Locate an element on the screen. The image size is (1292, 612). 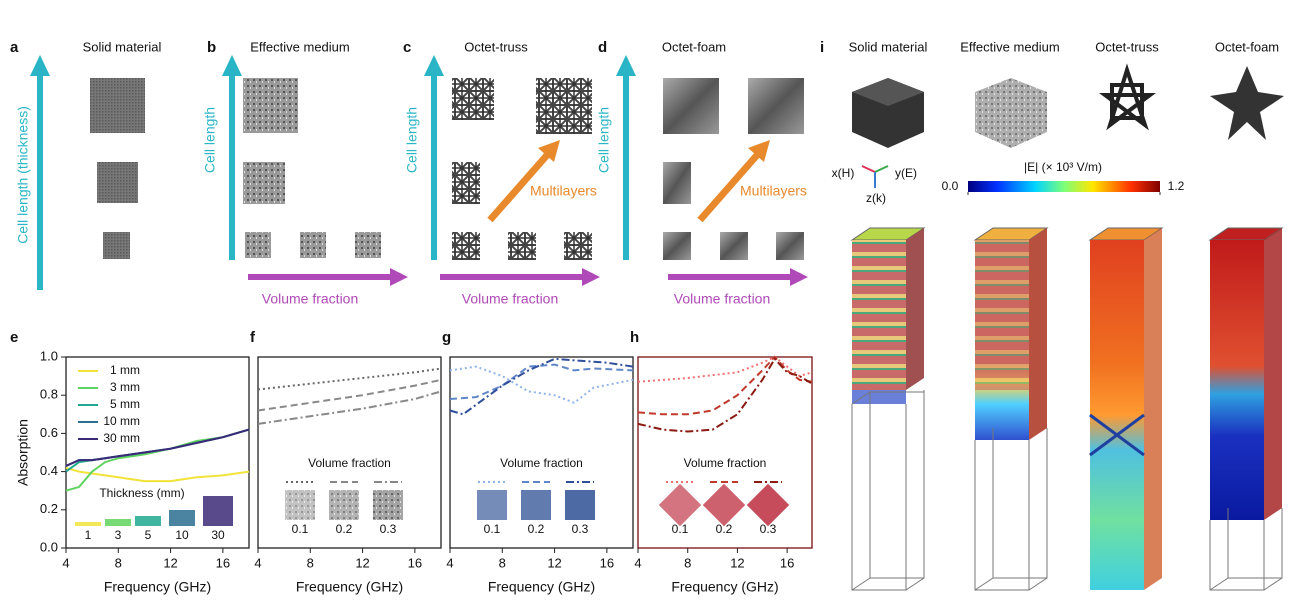
column-stripes is located at coordinates (1002, 315).